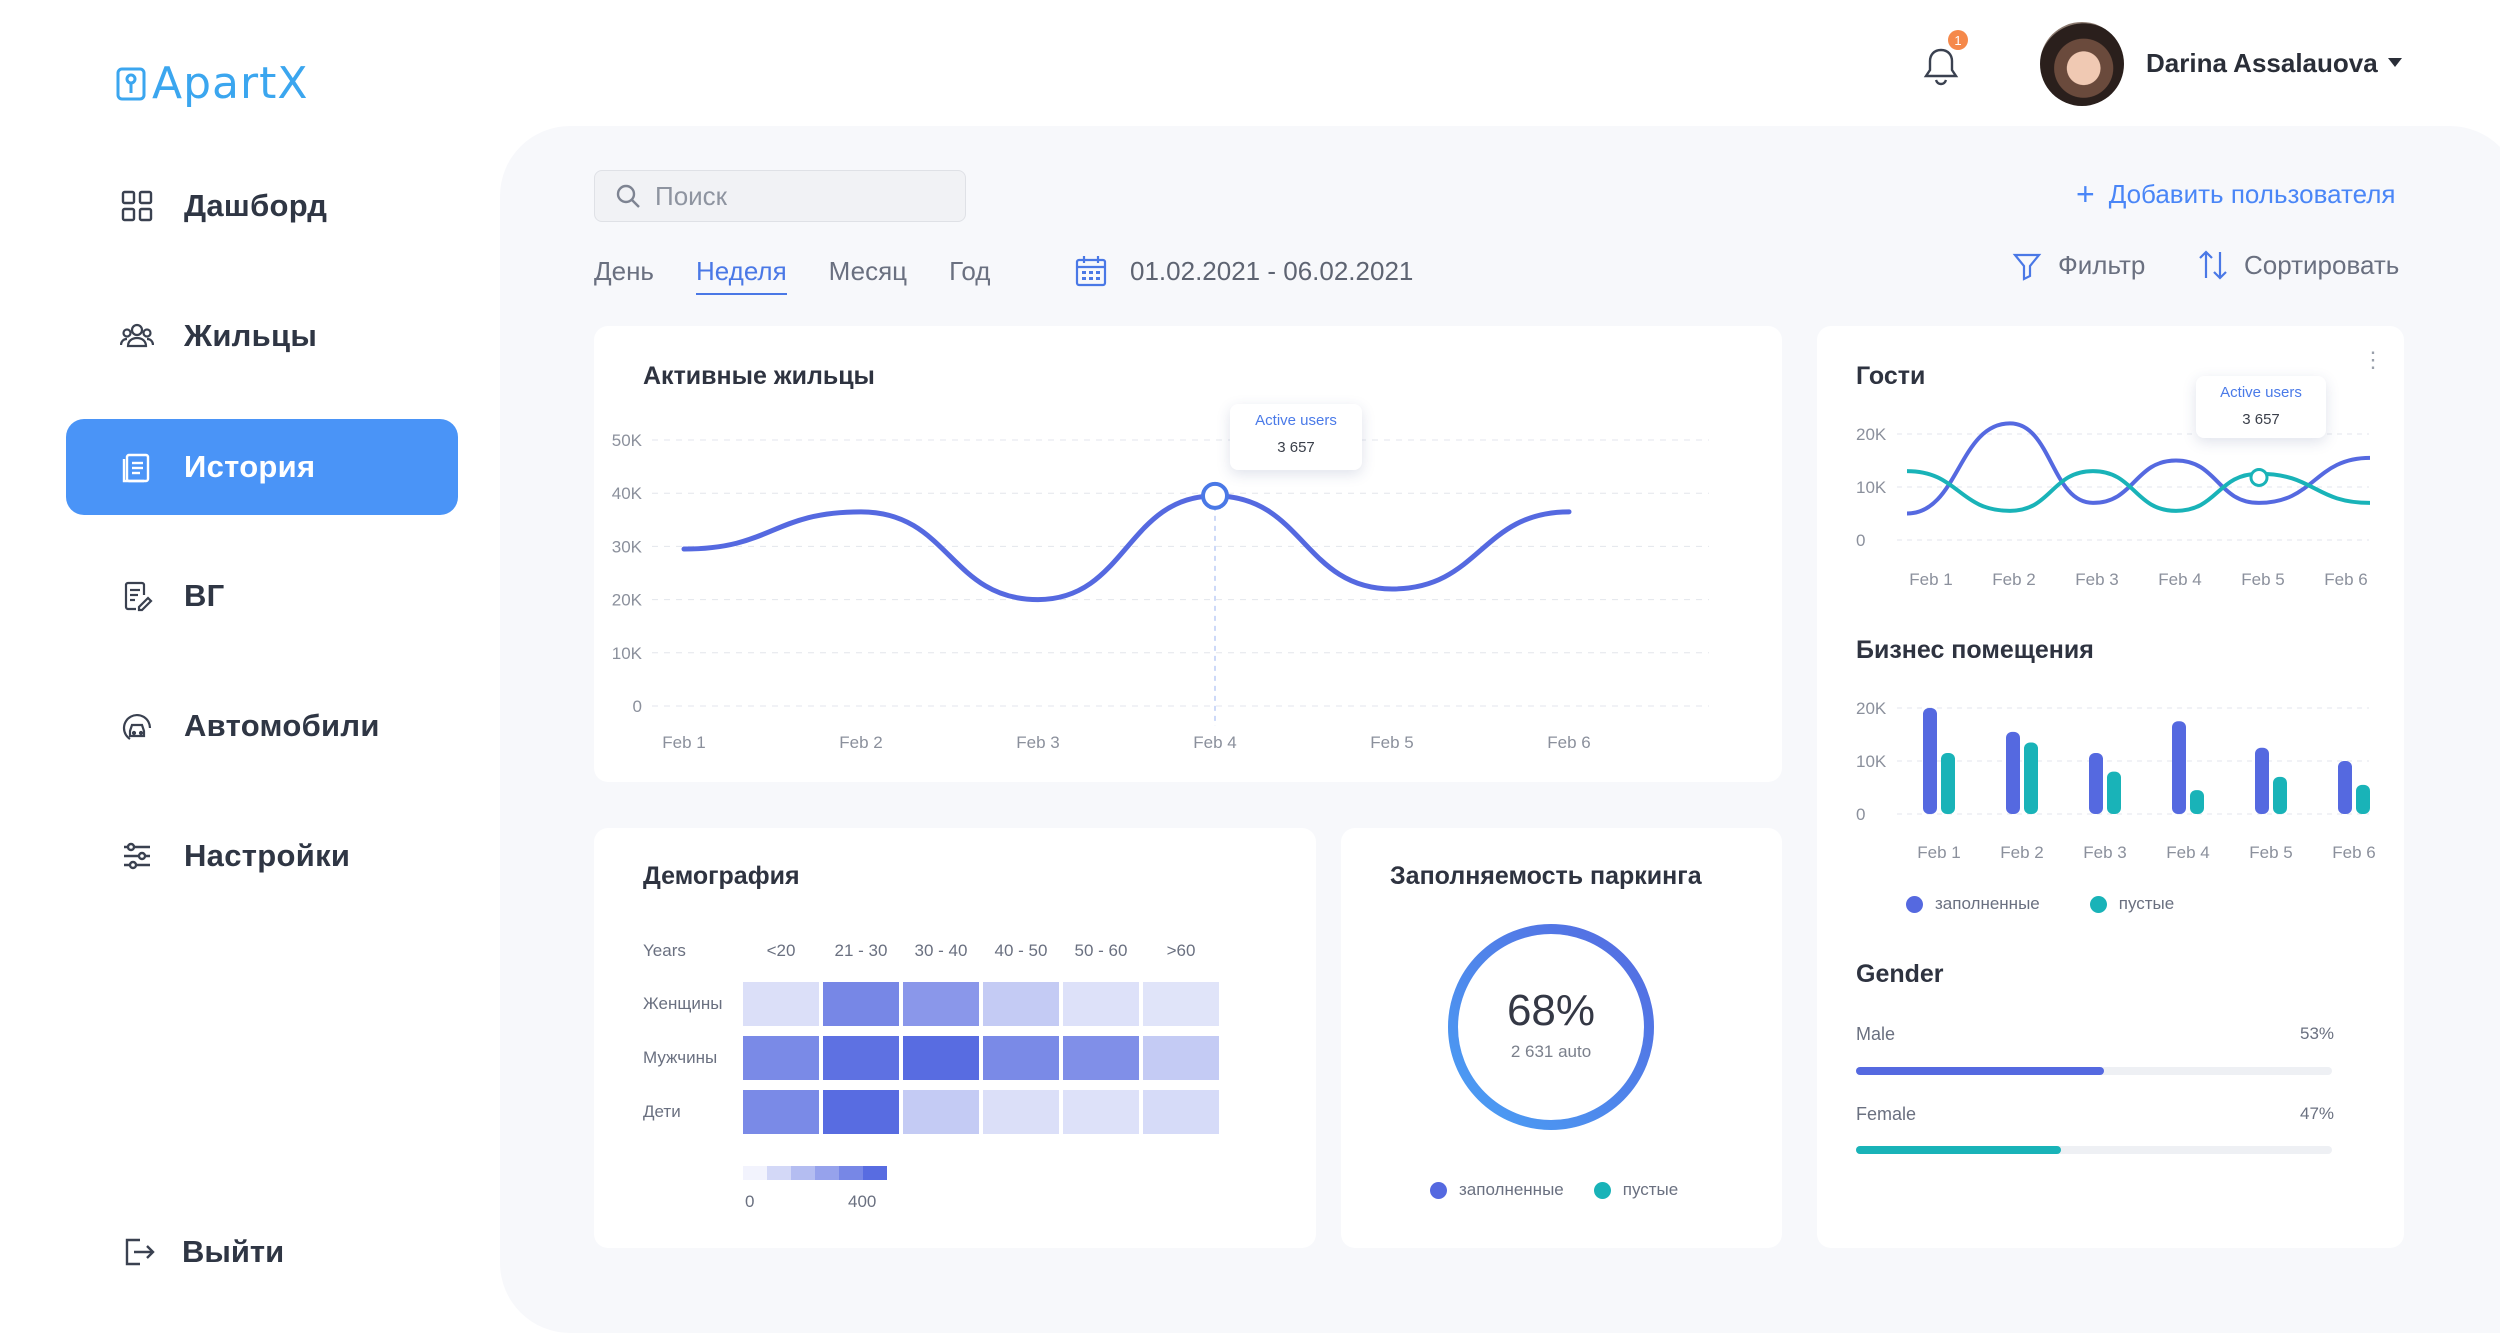 This screenshot has height=1333, width=2500. What do you see at coordinates (1941, 66) in the screenshot?
I see `bell-icon` at bounding box center [1941, 66].